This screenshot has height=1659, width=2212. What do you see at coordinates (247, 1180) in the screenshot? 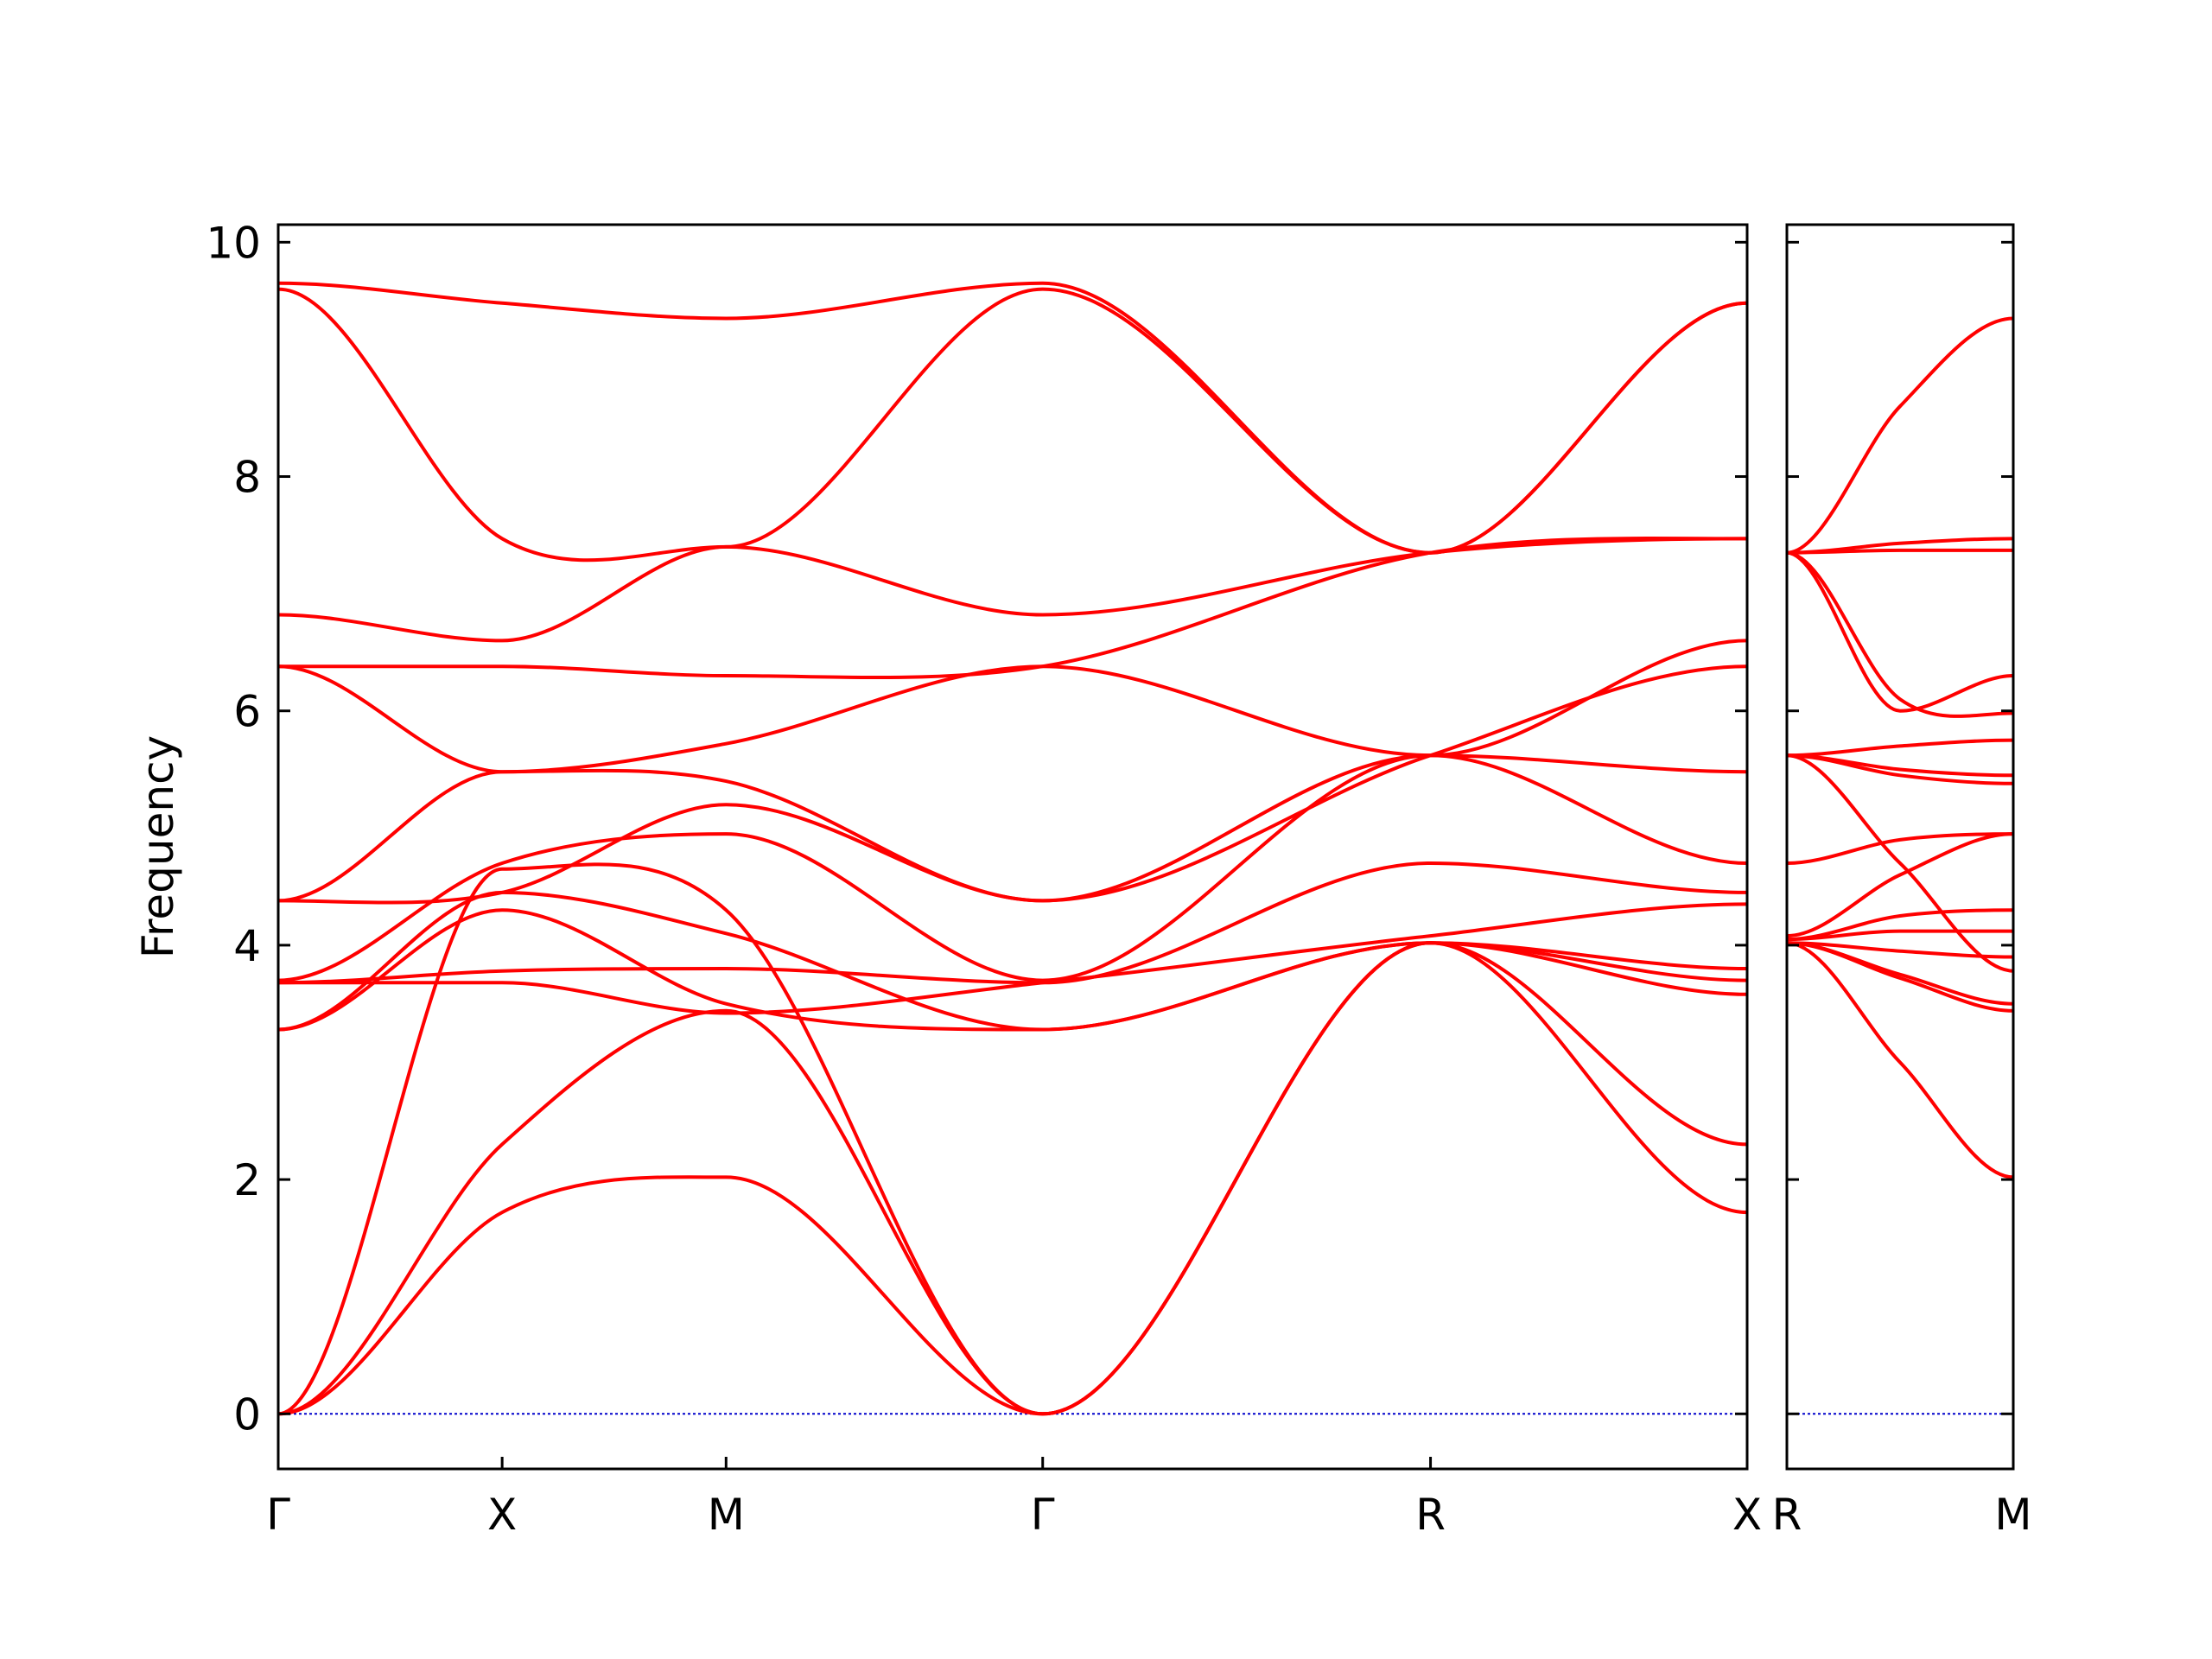
I see `y-tick-label: 2` at bounding box center [247, 1180].